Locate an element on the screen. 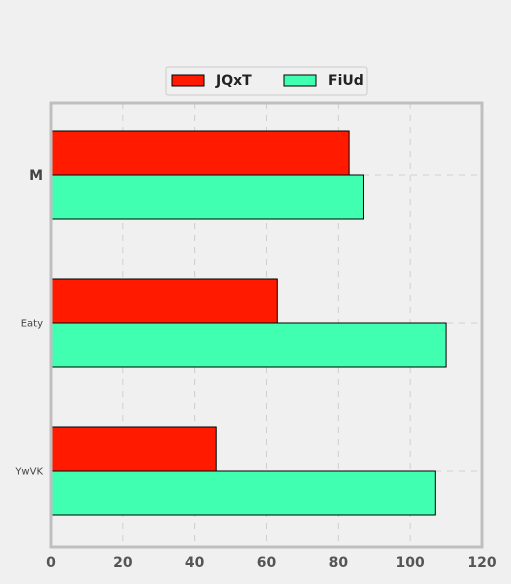 This screenshot has width=511, height=584. legend-label-FiUd: FiUd is located at coordinates (346, 81).